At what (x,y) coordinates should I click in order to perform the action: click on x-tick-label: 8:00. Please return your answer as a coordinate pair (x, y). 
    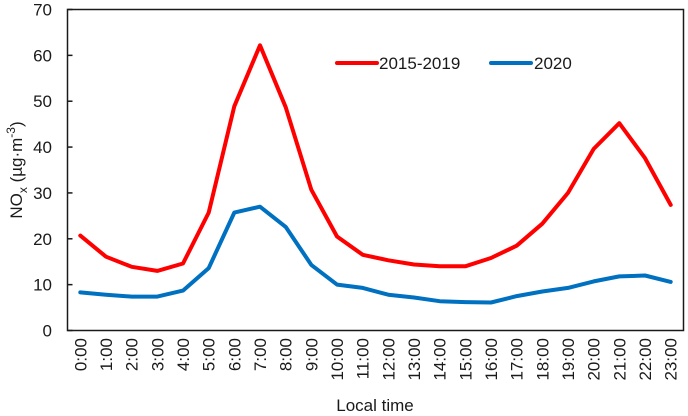
    Looking at the image, I should click on (286, 354).